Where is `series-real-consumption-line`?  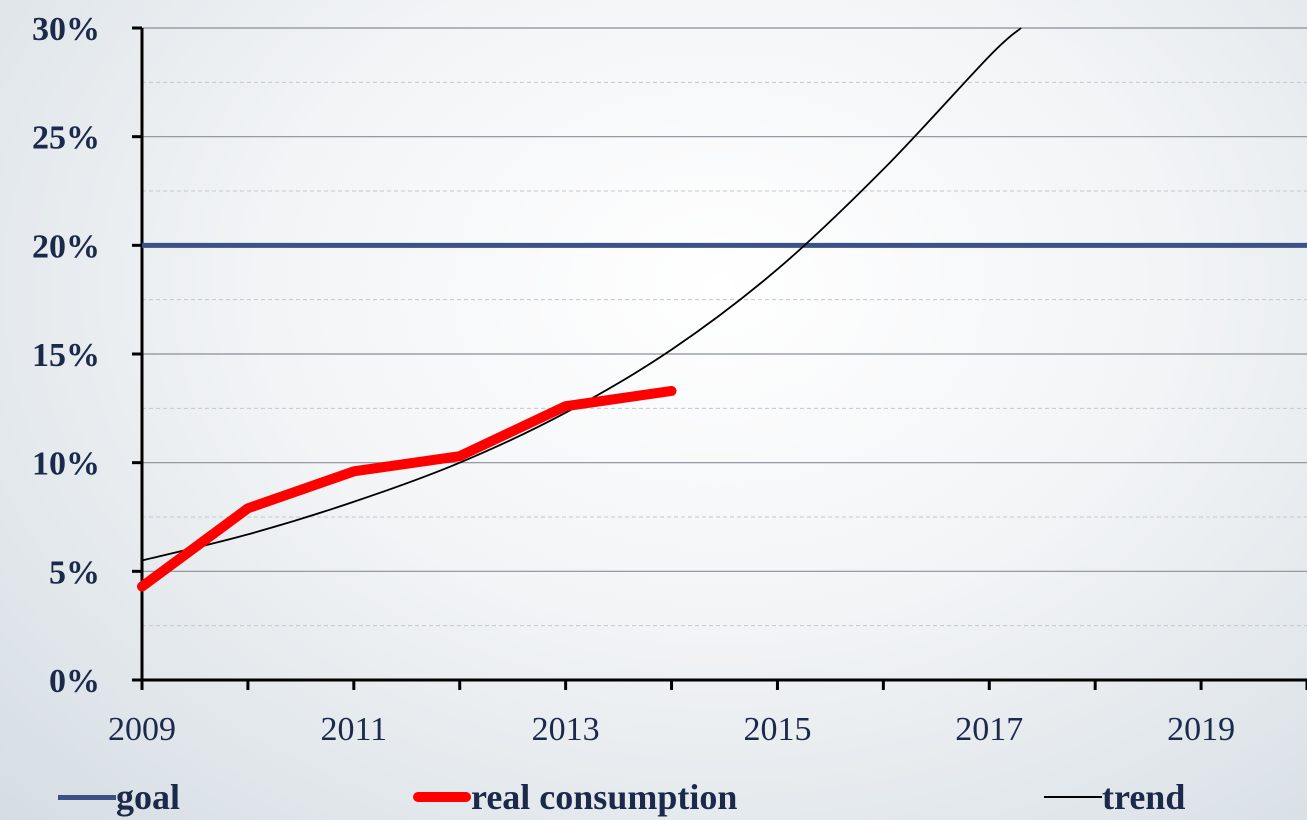 series-real-consumption-line is located at coordinates (407, 488).